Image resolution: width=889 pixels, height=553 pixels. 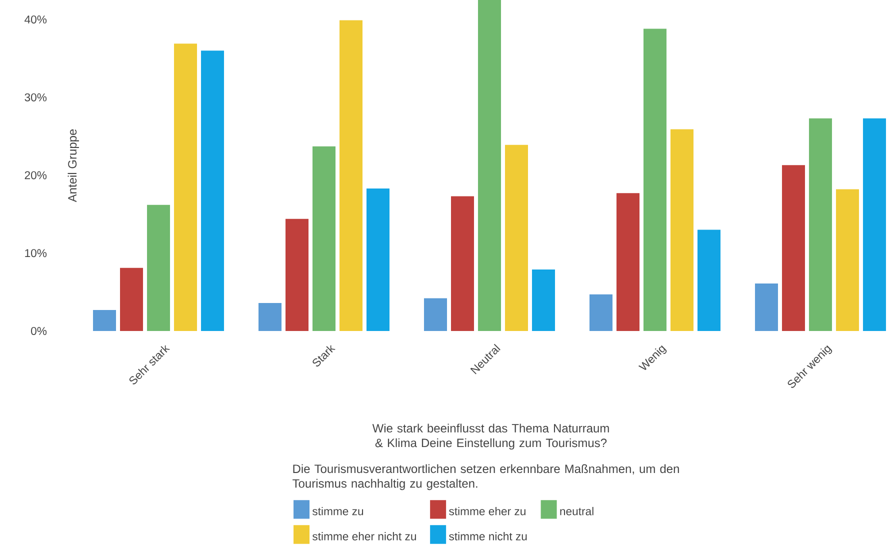 What do you see at coordinates (35, 97) in the screenshot?
I see `y-tick-label: 30%` at bounding box center [35, 97].